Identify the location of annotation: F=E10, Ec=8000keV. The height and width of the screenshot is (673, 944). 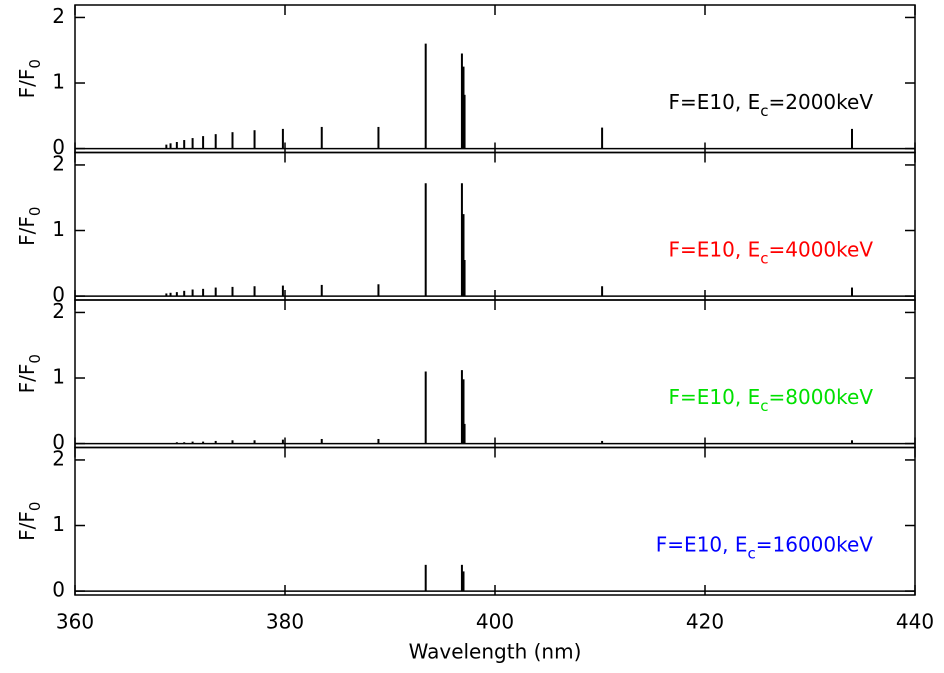
(771, 400).